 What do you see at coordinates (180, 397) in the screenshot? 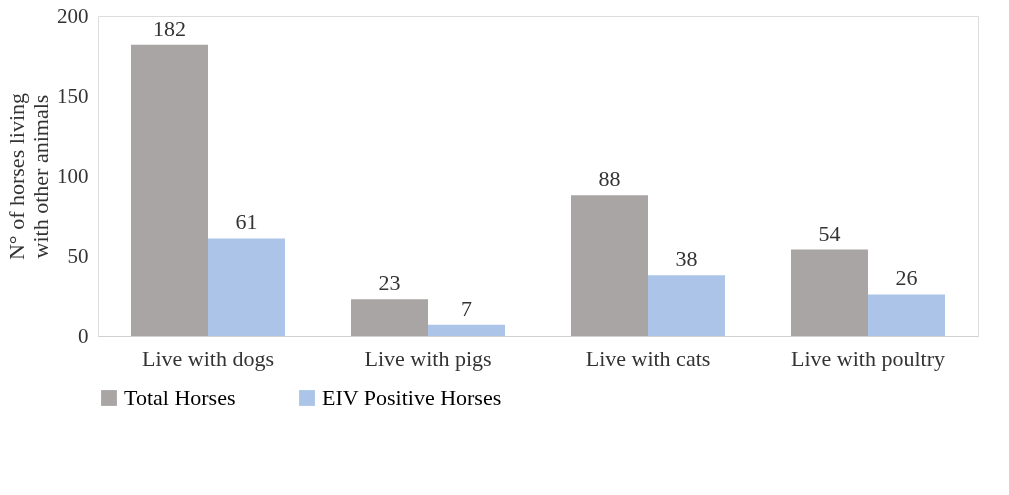
I see `legend-label: Total Horses` at bounding box center [180, 397].